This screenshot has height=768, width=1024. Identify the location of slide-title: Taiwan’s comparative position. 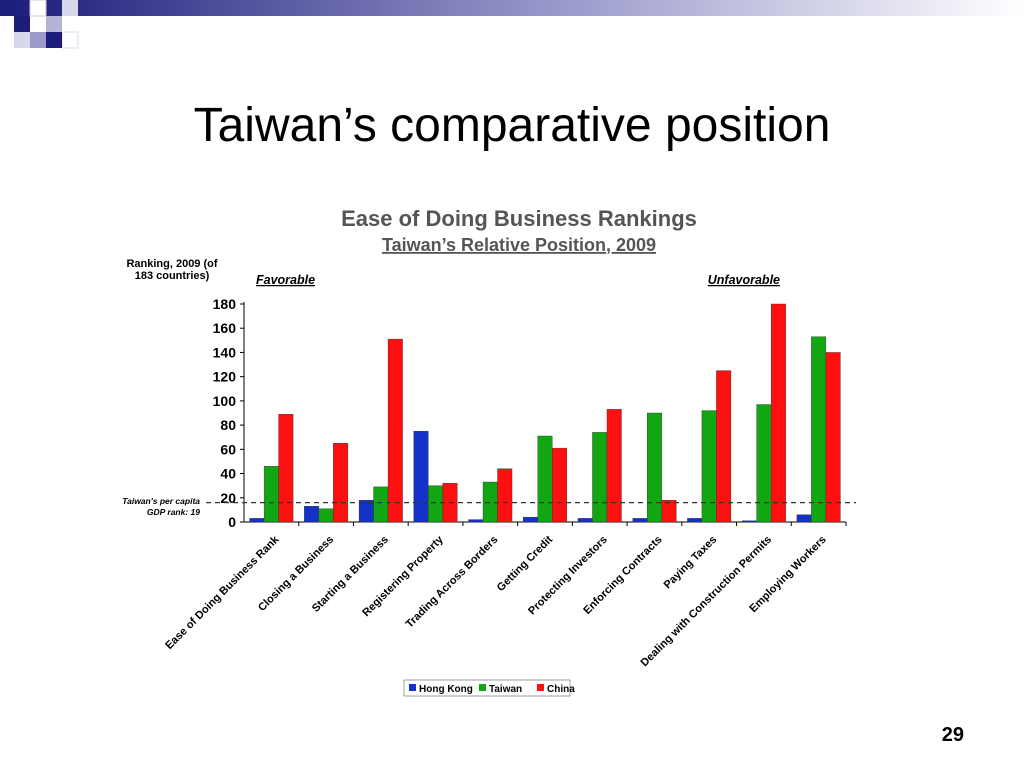
(512, 125).